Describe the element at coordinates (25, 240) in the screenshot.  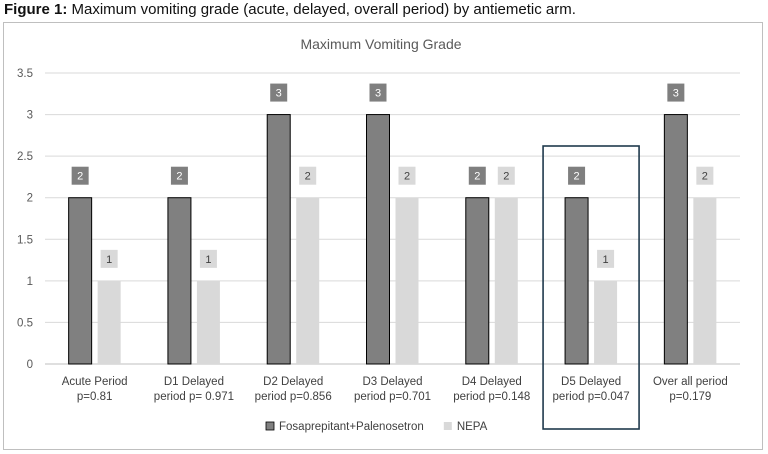
I see `y-tick-label: 1.5` at that location.